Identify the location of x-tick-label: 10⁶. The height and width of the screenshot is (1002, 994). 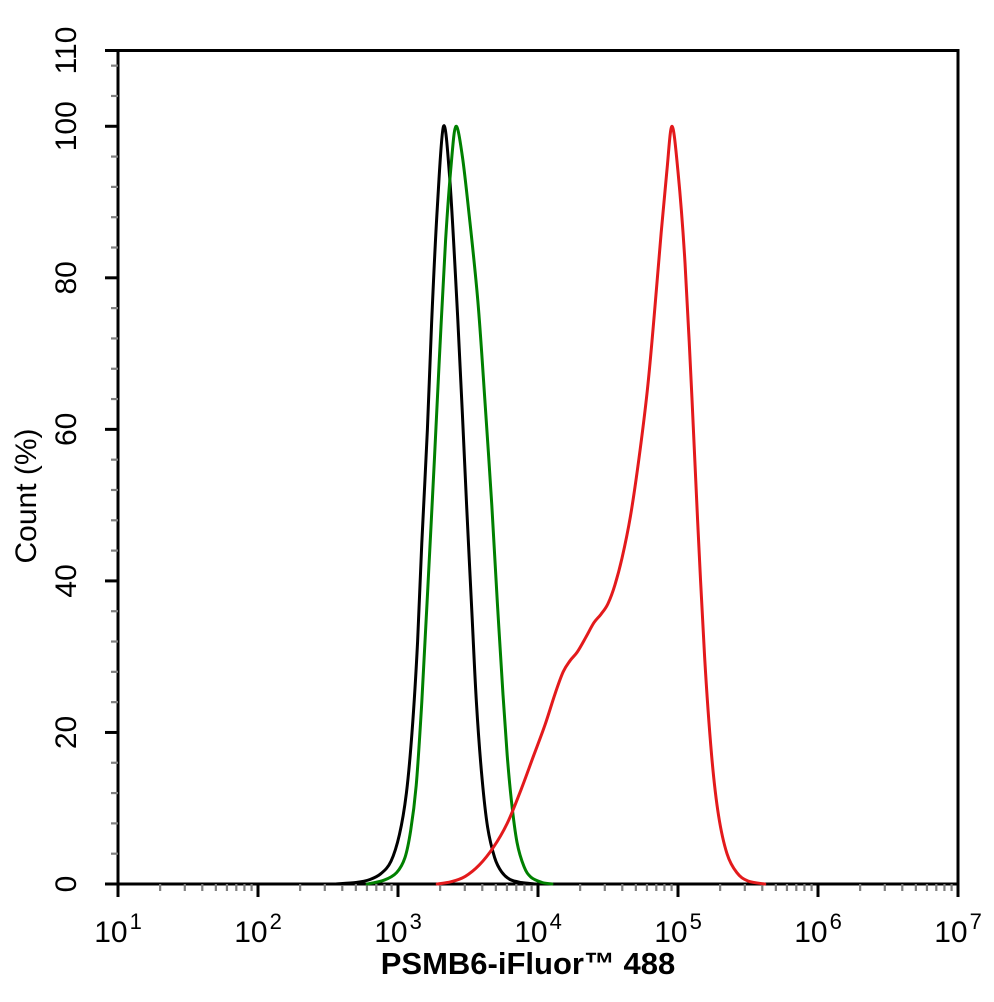
(818, 929).